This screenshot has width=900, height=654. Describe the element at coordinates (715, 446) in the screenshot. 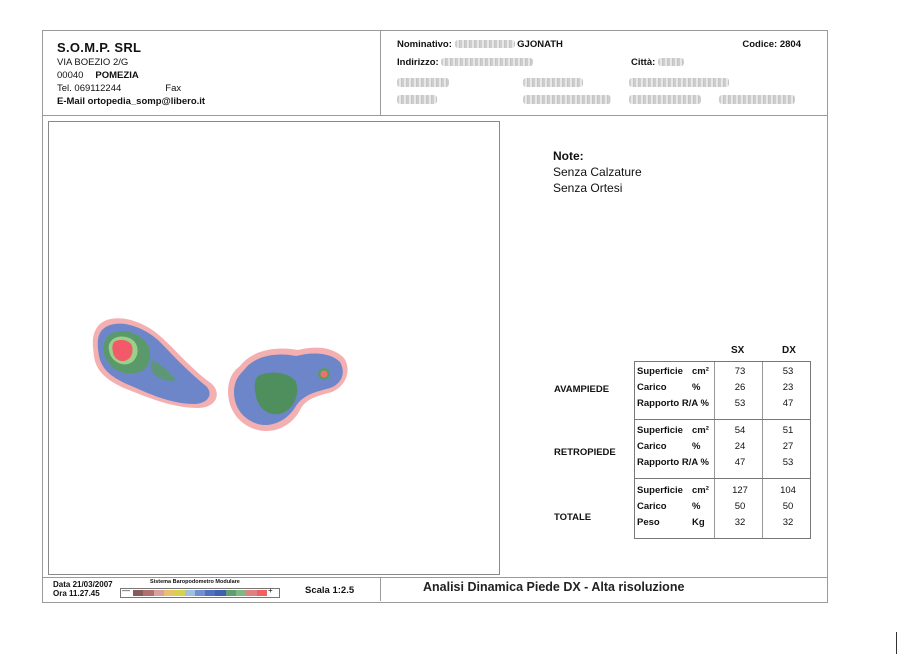

I see `table-row: Carico% 24 27` at that location.